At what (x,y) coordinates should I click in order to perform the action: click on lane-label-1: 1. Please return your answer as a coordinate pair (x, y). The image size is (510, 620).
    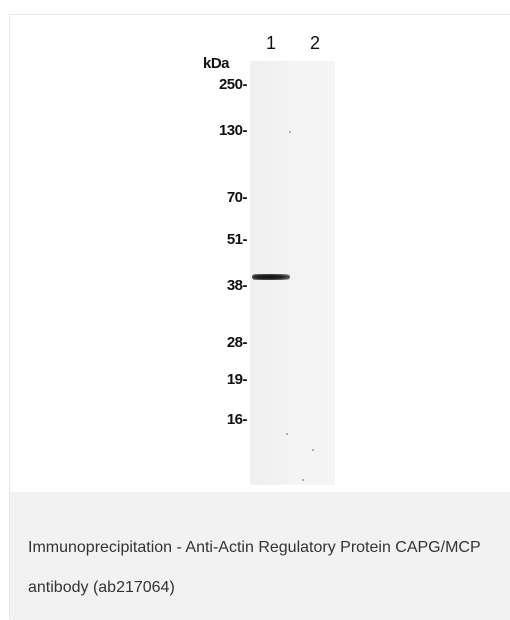
    Looking at the image, I should click on (270, 43).